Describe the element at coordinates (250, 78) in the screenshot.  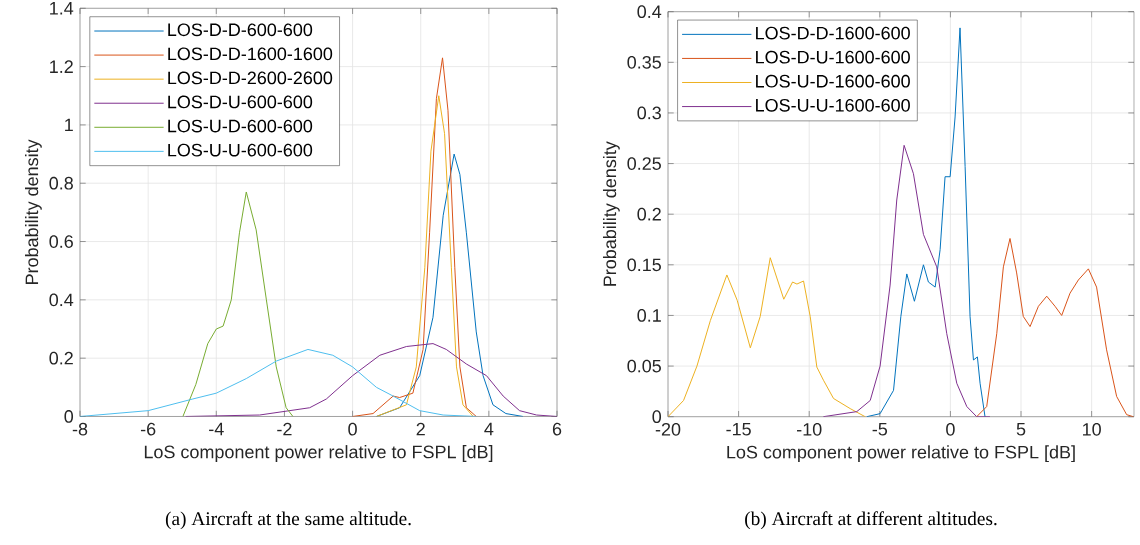
I see `legend-label: LOS-D-D-2600-2600` at that location.